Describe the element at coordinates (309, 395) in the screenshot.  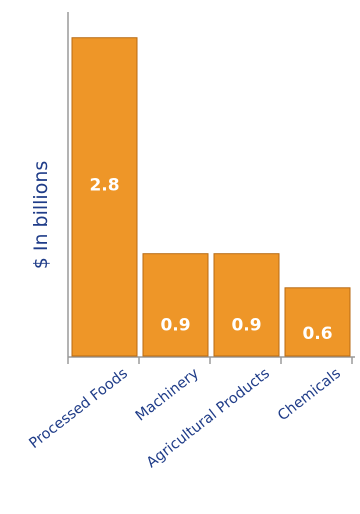
I see `x-tick-label: Chemicals` at that location.